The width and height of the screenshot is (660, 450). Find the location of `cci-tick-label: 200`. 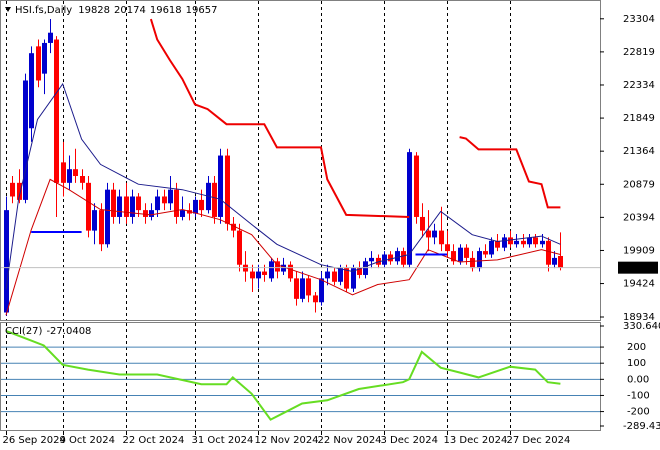

cci-tick-label: 200 is located at coordinates (636, 347).